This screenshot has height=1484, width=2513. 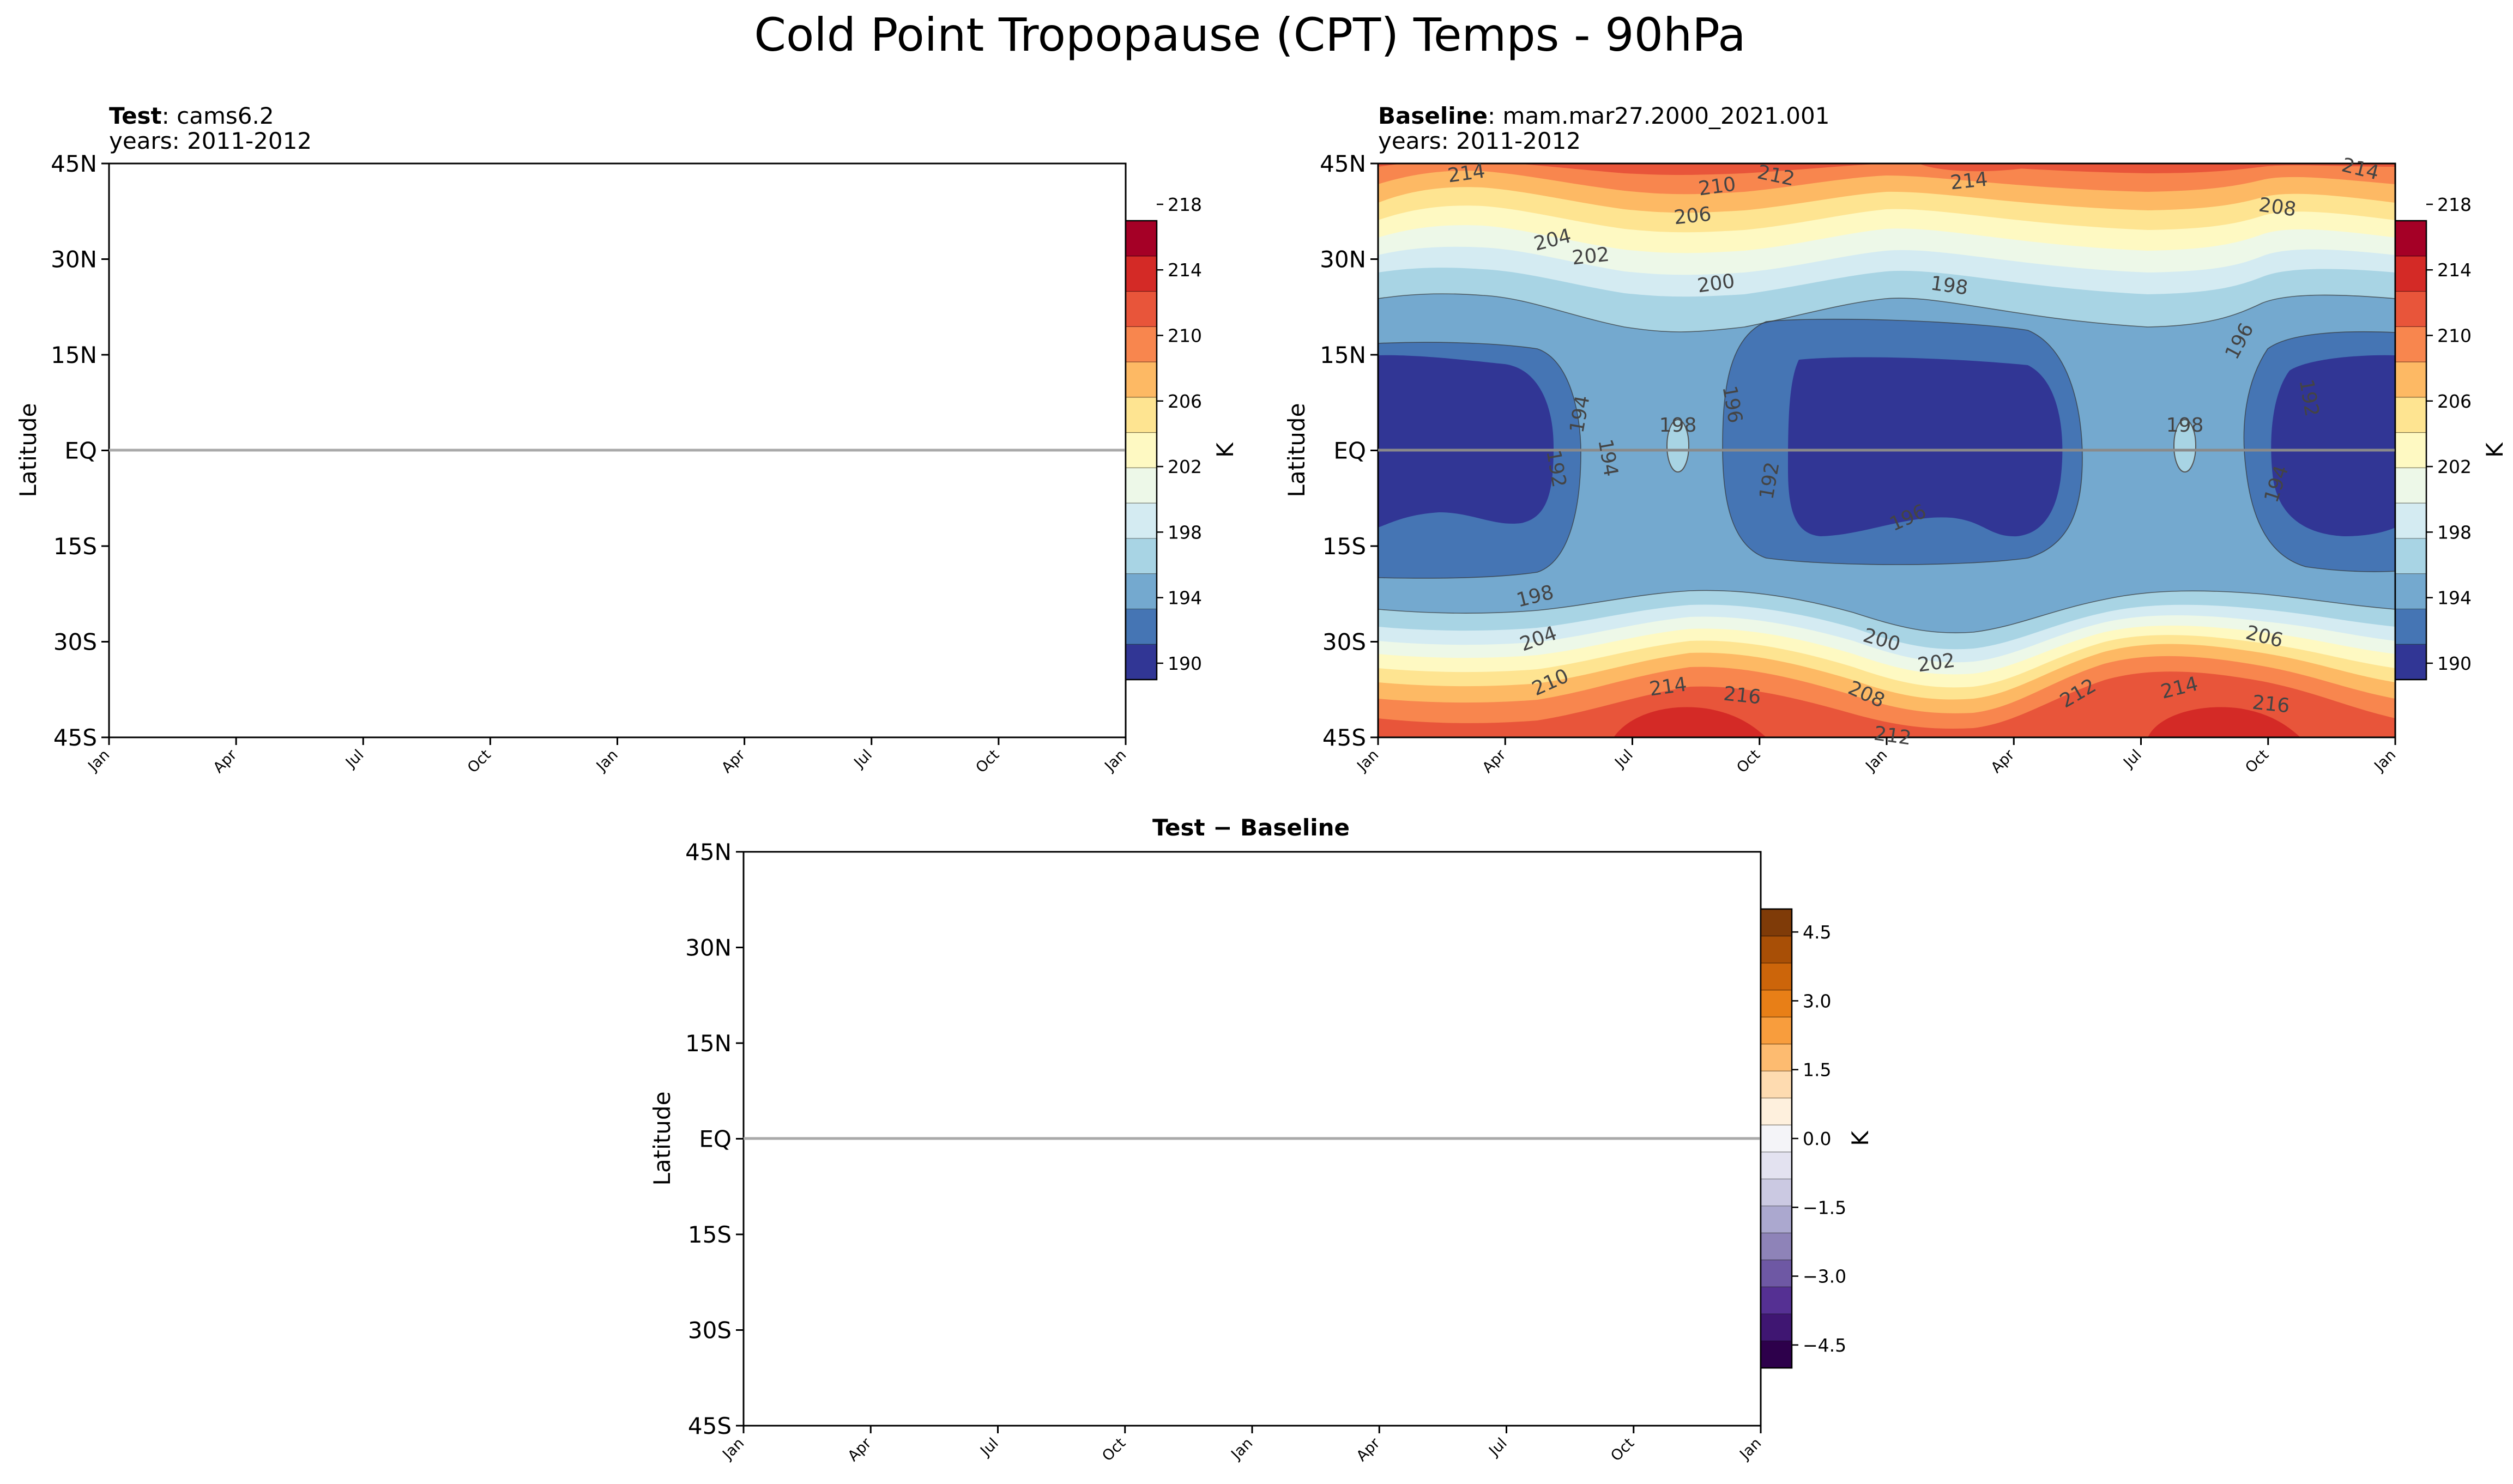 What do you see at coordinates (1825, 1345) in the screenshot?
I see `colorbar-tick-label: −4.5` at bounding box center [1825, 1345].